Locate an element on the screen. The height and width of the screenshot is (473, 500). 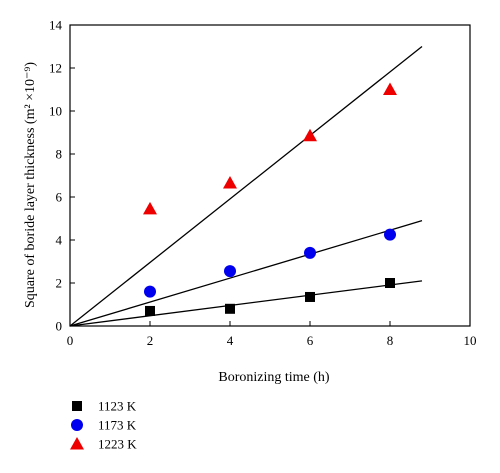
x-tick-label: 2 is located at coordinates (150, 340).